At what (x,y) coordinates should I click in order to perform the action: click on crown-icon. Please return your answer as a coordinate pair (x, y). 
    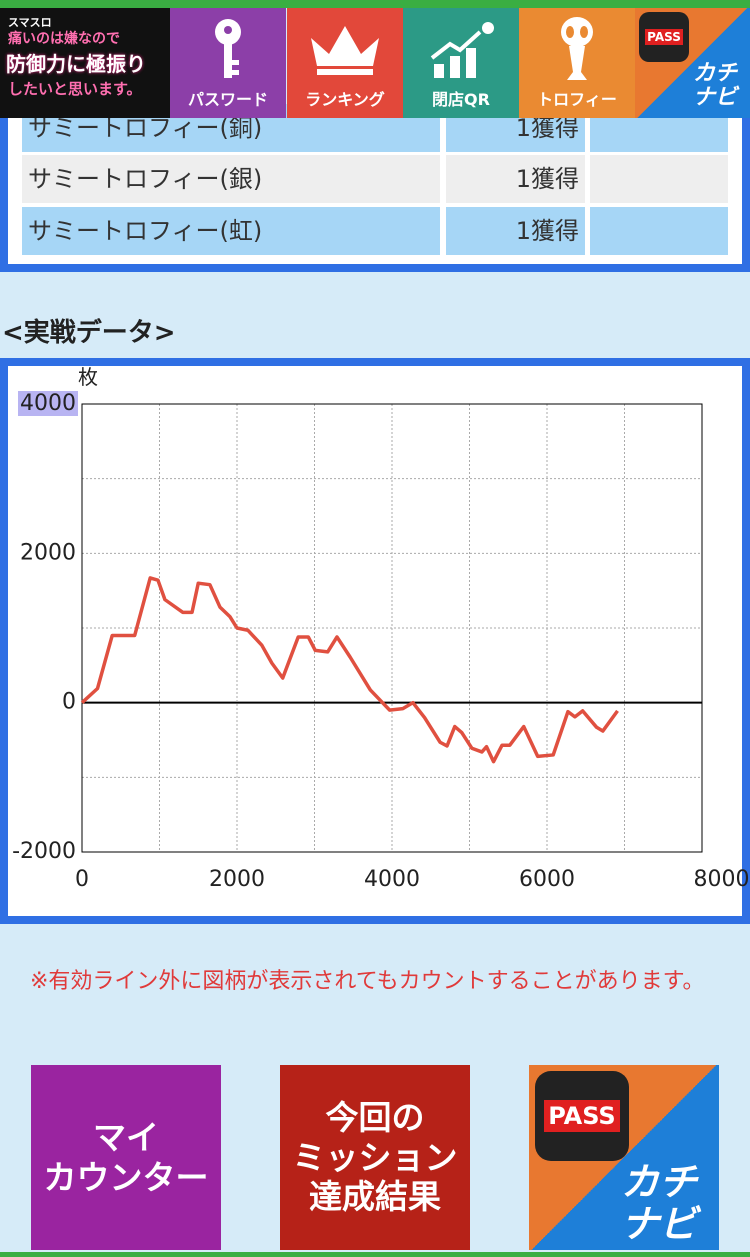
    Looking at the image, I should click on (345, 50).